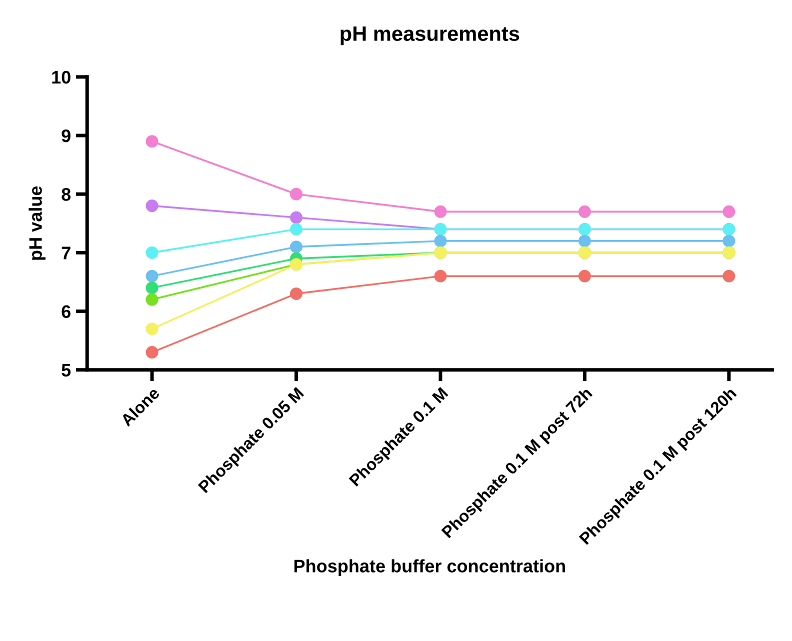 This screenshot has width=792, height=641. What do you see at coordinates (430, 36) in the screenshot?
I see `chart-title: pH measurements` at bounding box center [430, 36].